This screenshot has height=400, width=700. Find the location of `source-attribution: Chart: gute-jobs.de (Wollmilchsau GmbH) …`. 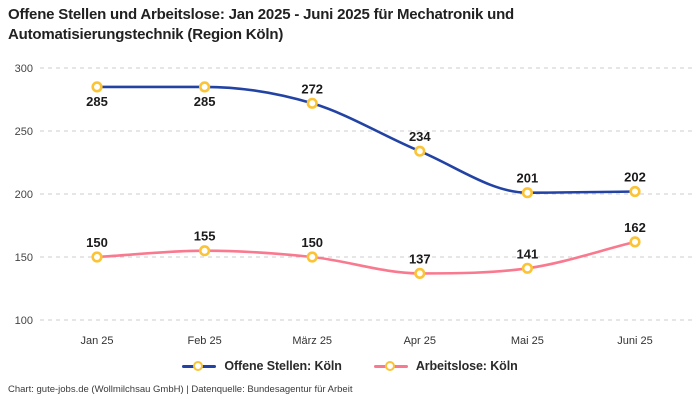

source-attribution: Chart: gute-jobs.de (Wollmilchsau GmbH) … is located at coordinates (180, 389).